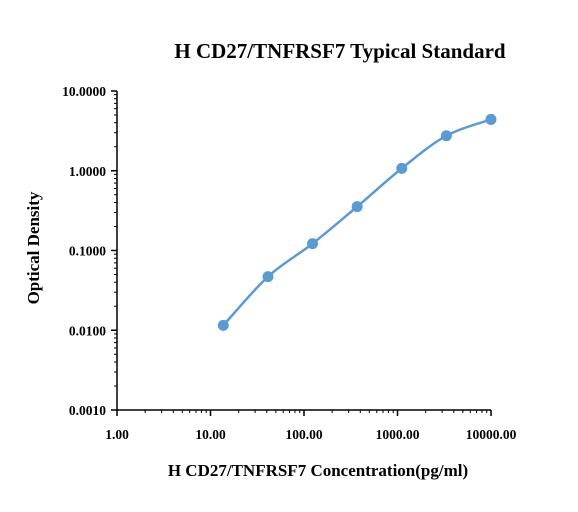  Describe the element at coordinates (303, 434) in the screenshot. I see `x-tick-label: 100.00` at that location.